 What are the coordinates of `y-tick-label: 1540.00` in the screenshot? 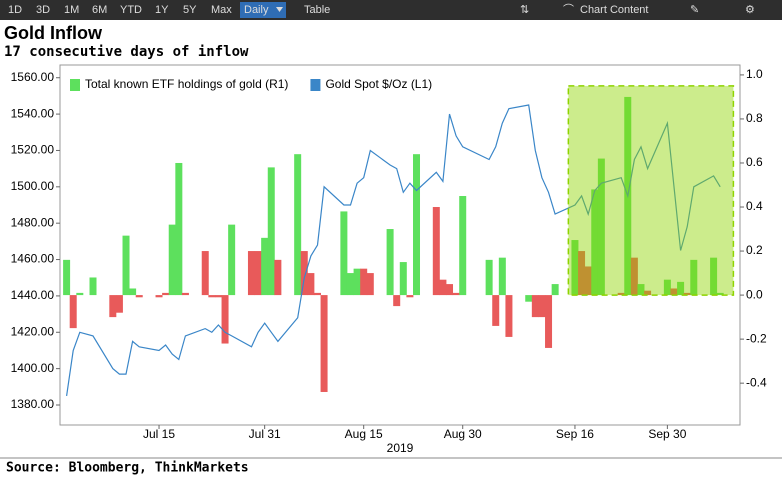 It's located at (33, 113).